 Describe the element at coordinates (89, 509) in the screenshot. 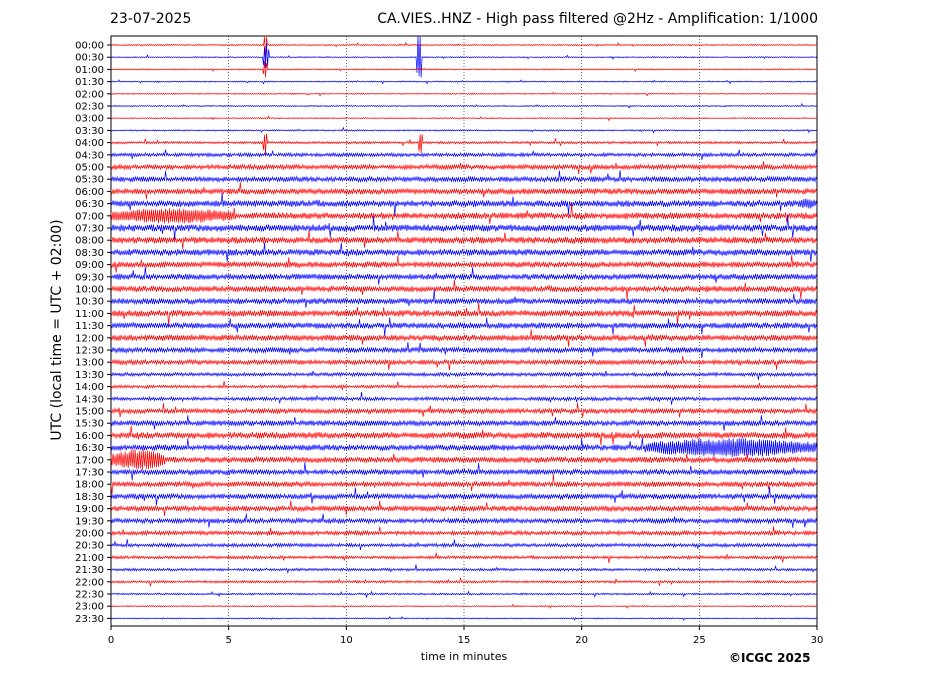

I see `y-tick-label: 19:00` at that location.